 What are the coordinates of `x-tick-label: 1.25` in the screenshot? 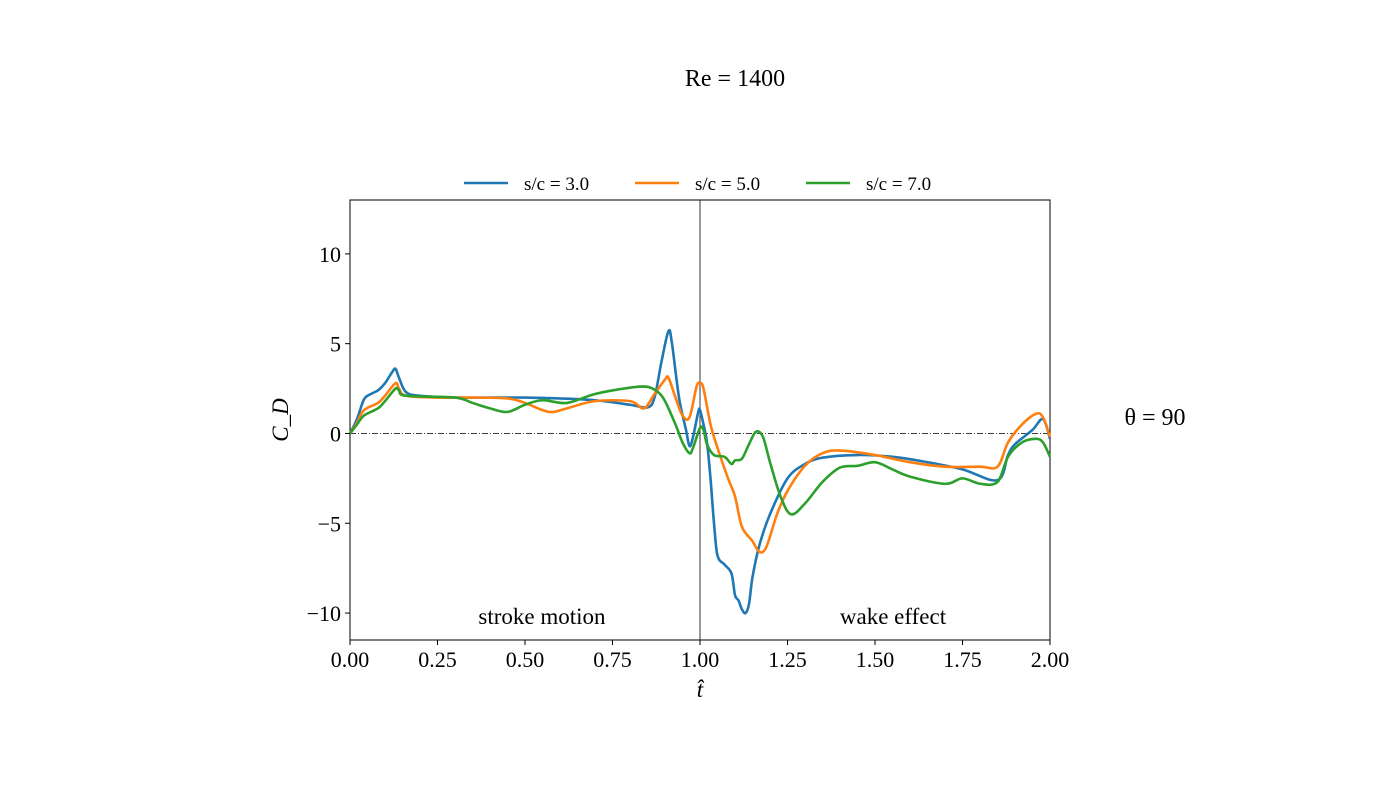 It's located at (787, 659).